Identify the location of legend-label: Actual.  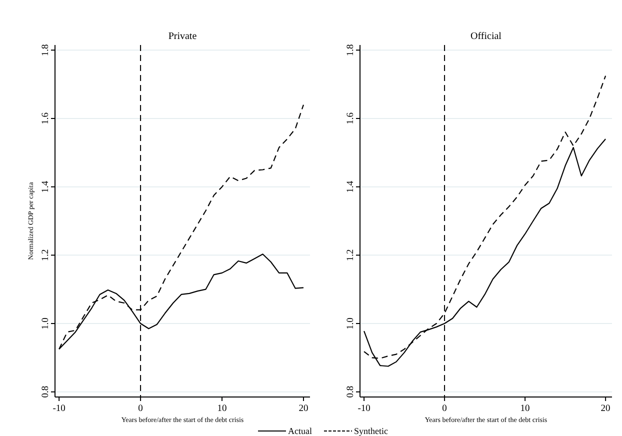
(300, 431).